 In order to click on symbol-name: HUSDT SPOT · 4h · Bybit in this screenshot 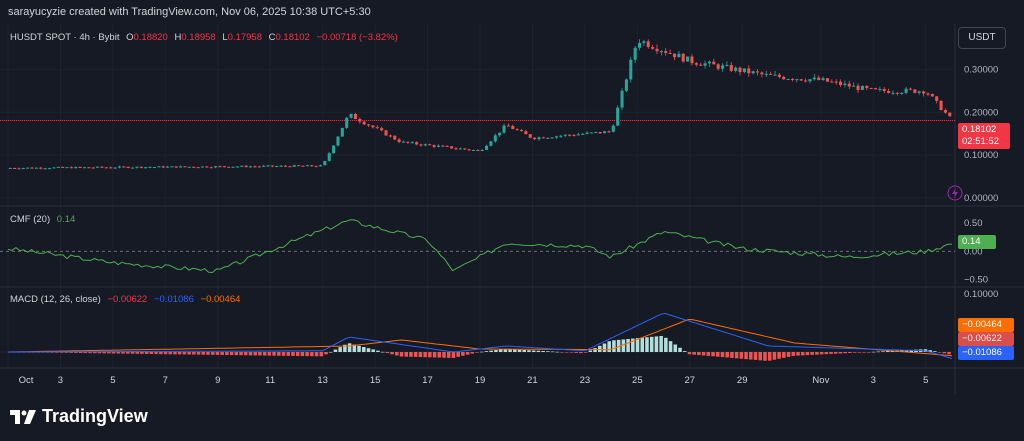, I will do `click(65, 37)`.